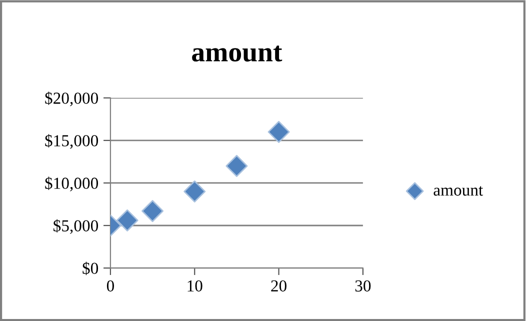  Describe the element at coordinates (71, 99) in the screenshot. I see `y-tick-label: $20,000` at that location.